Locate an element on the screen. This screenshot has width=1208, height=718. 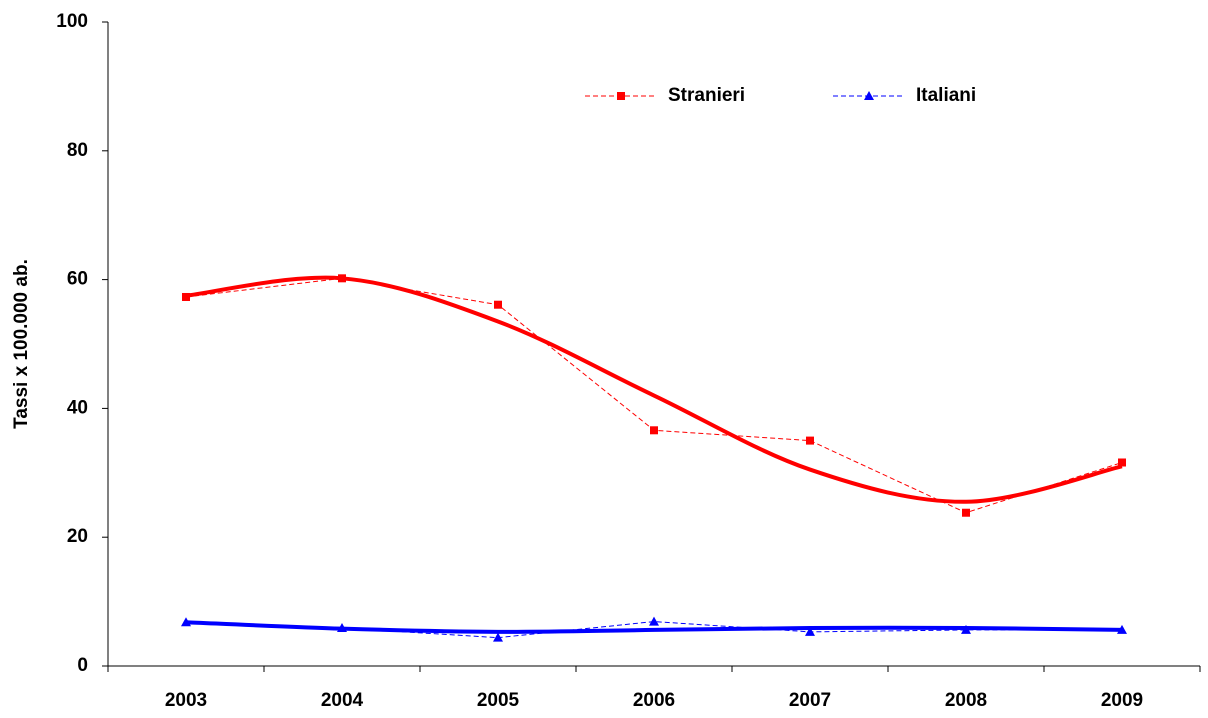
y-tick-label: 100 is located at coordinates (72, 21).